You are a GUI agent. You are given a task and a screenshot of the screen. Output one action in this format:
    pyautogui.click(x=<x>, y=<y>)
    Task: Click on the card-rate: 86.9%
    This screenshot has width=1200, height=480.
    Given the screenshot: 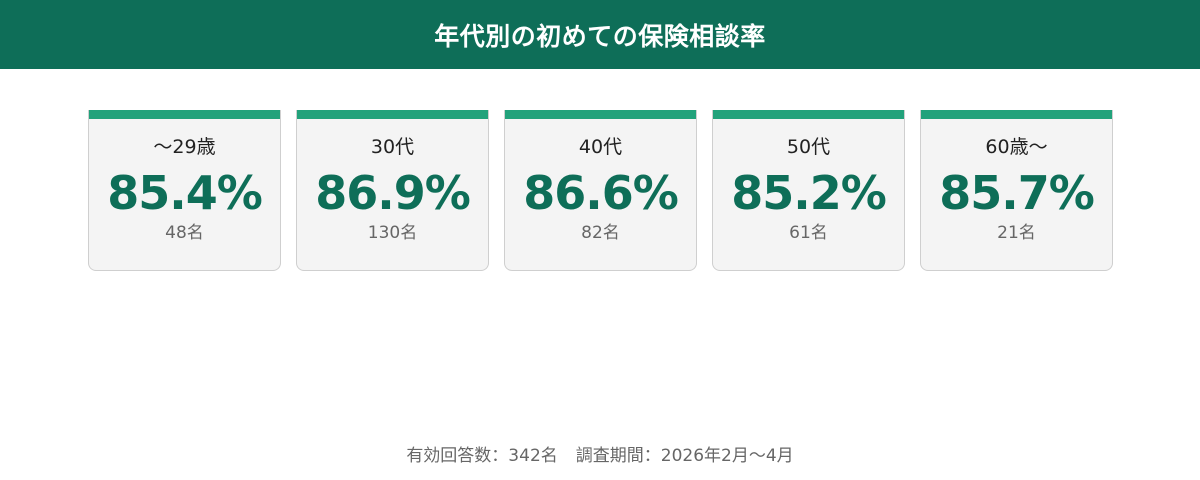 What is the action you would take?
    pyautogui.click(x=393, y=193)
    